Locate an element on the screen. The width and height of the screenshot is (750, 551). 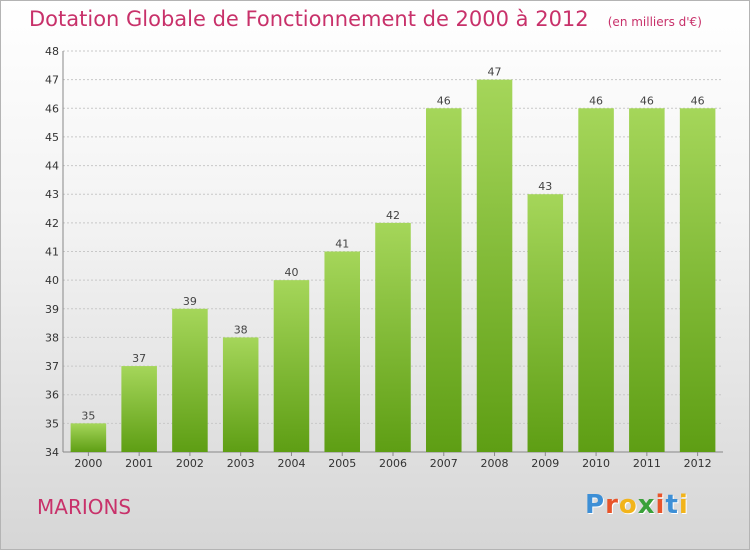
bar-value-label: 41 is located at coordinates (342, 244).